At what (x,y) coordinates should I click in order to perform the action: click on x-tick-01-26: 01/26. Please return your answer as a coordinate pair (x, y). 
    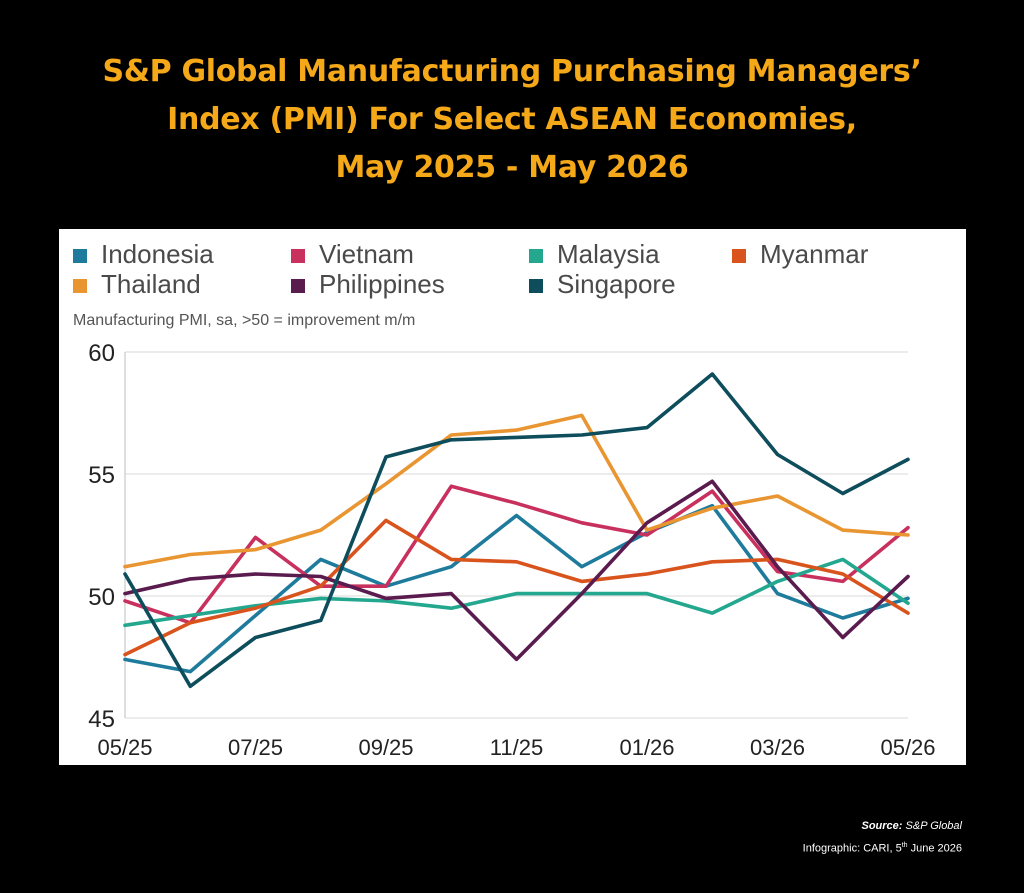
    Looking at the image, I should click on (646, 747).